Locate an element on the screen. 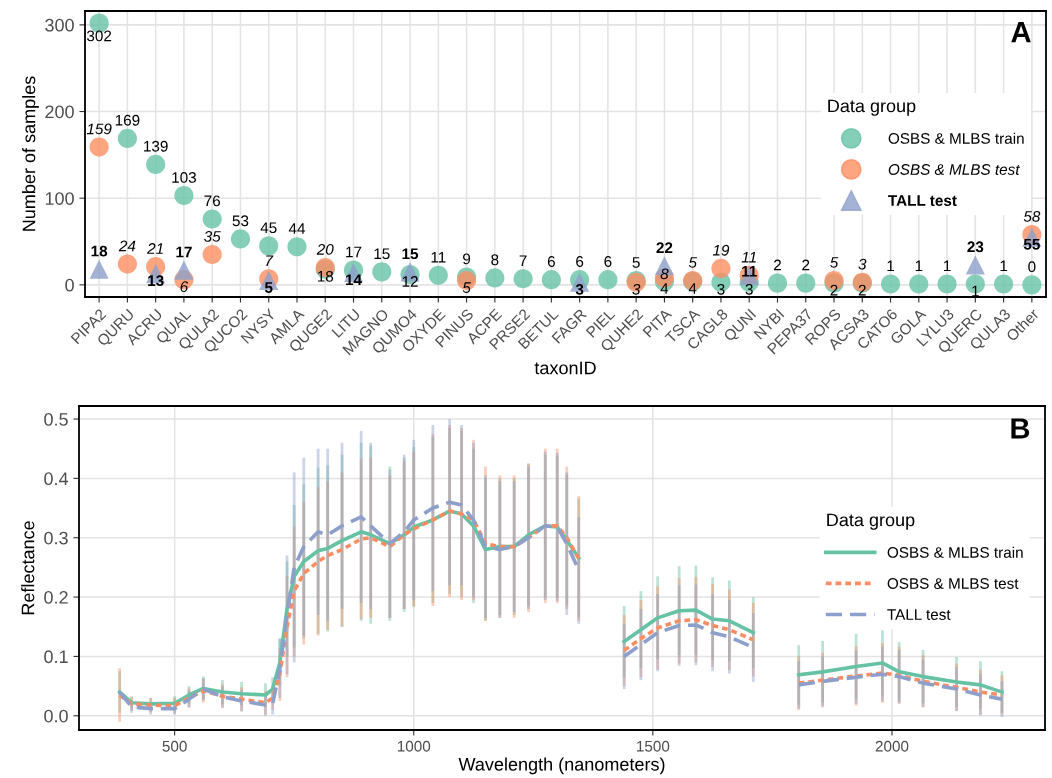  x-axis-title: Wavelength (nanometers) is located at coordinates (561, 766).